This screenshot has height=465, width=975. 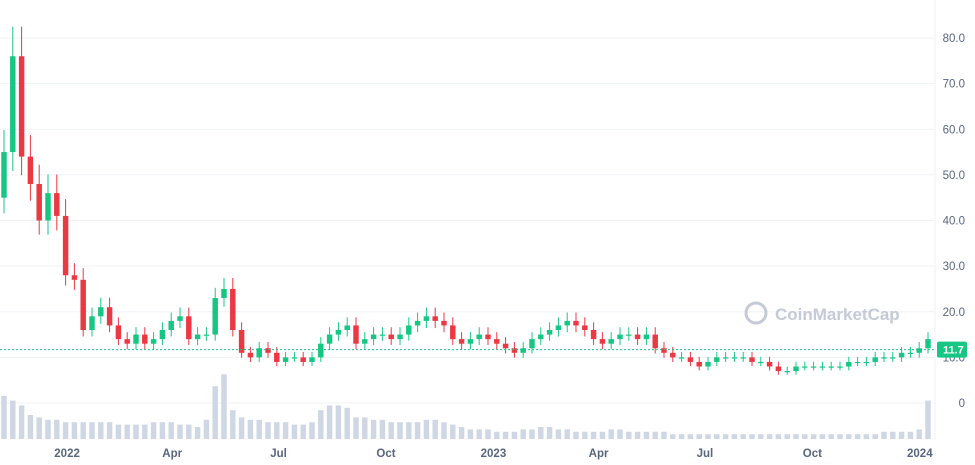 I want to click on y-tick-label: 30.0, so click(x=954, y=267).